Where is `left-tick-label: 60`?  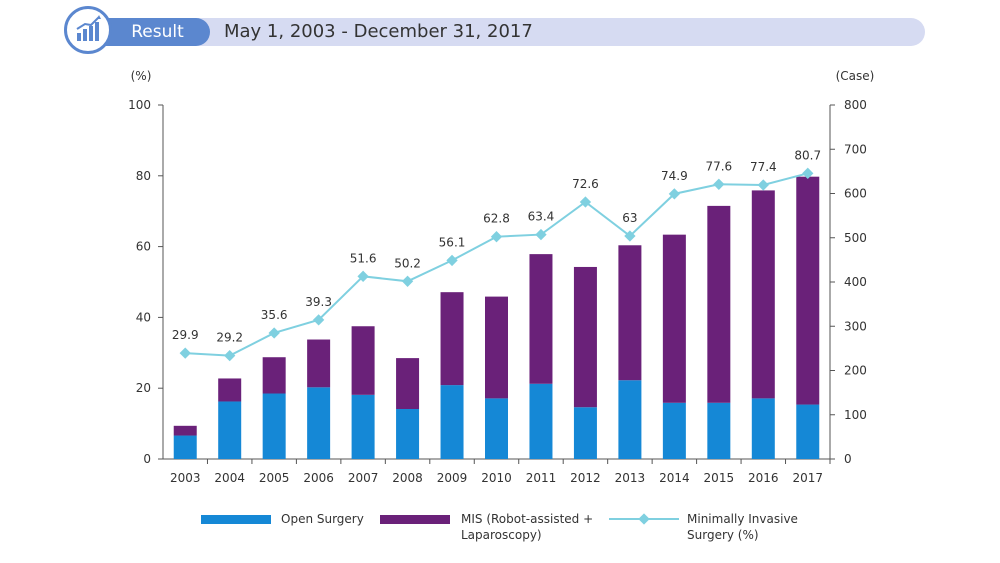
left-tick-label: 60 is located at coordinates (143, 247).